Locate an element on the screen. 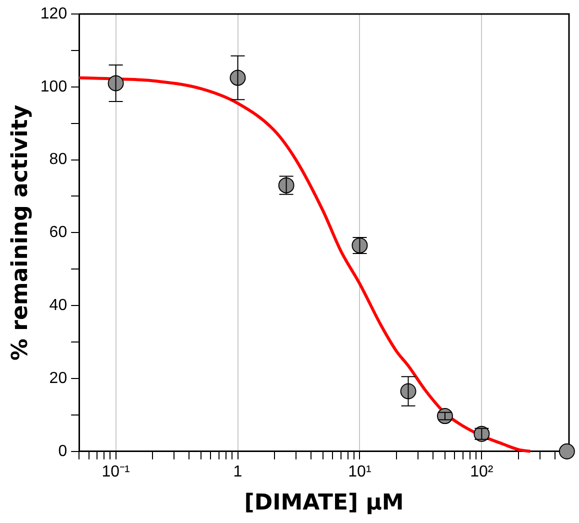  x-tick-label: 10⁻¹ is located at coordinates (116, 471).